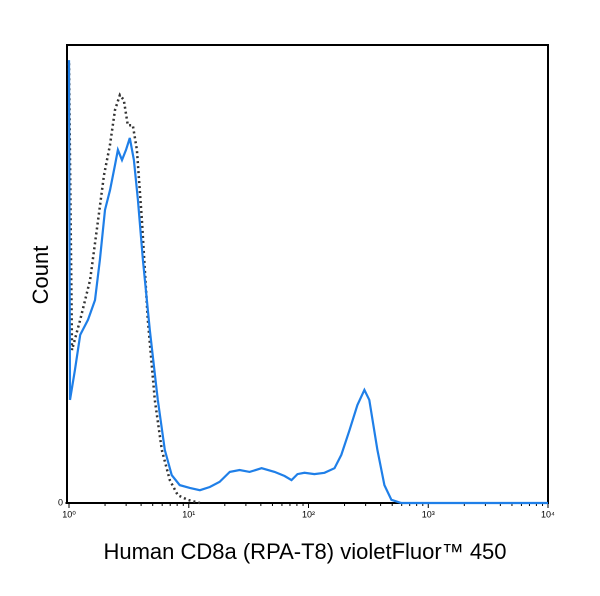  Describe the element at coordinates (428, 514) in the screenshot. I see `x-tick-label: 10³` at that location.